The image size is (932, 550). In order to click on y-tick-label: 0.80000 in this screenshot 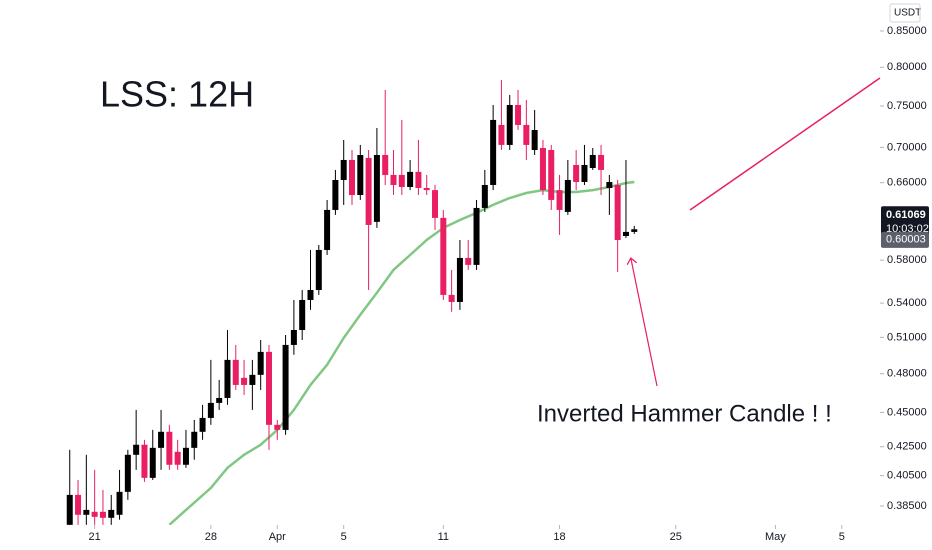, I will do `click(907, 67)`.